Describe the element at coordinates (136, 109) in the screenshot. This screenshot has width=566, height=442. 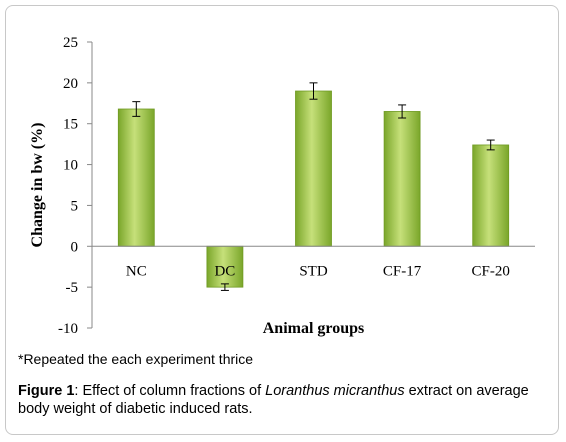
I see `error-bar-nc` at that location.